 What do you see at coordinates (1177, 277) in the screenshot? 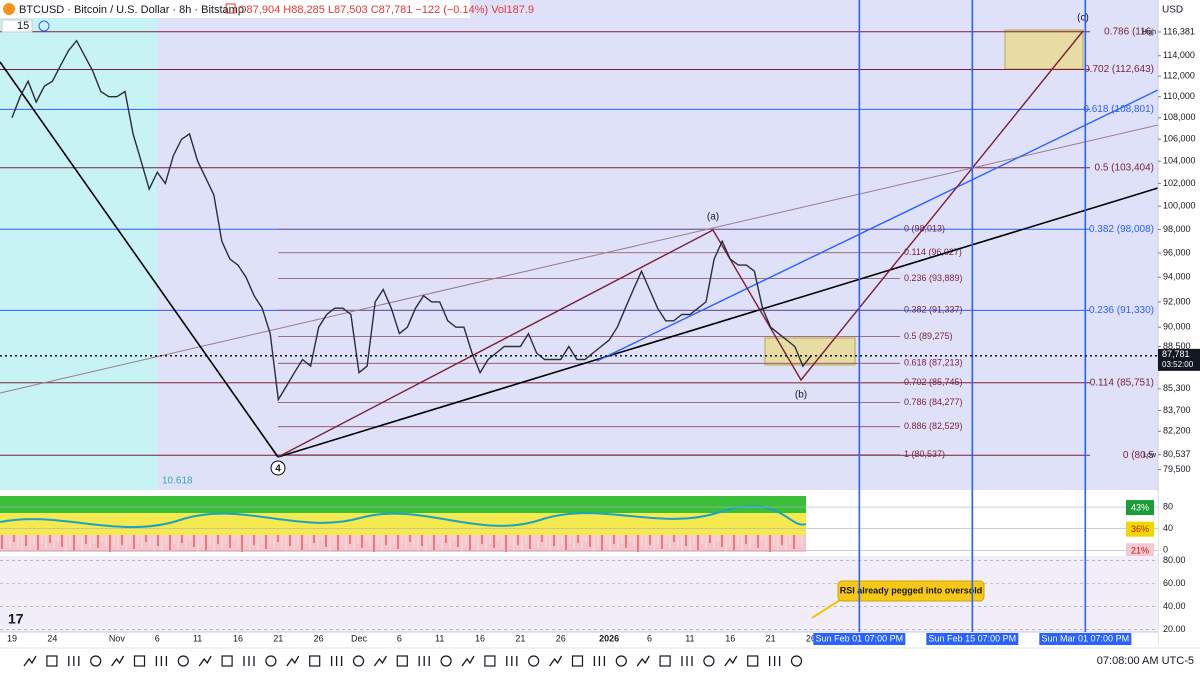
I see `y-tick-label: 94,000` at bounding box center [1177, 277].